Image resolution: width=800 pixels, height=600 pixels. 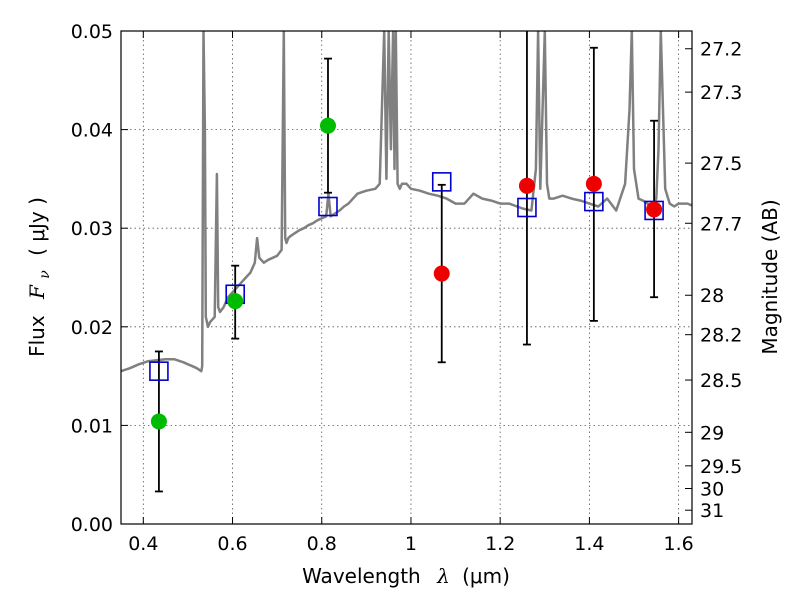 I want to click on y2-axis-label: Magnitude (AB), so click(x=770, y=276).